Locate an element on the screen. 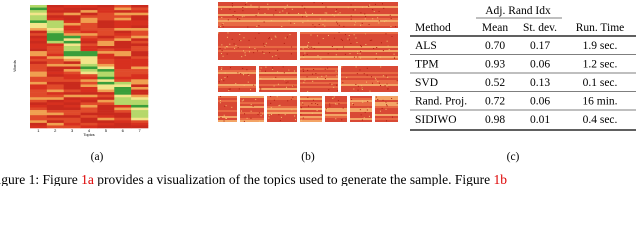  table-cell: 1.9 sec. is located at coordinates (600, 46).